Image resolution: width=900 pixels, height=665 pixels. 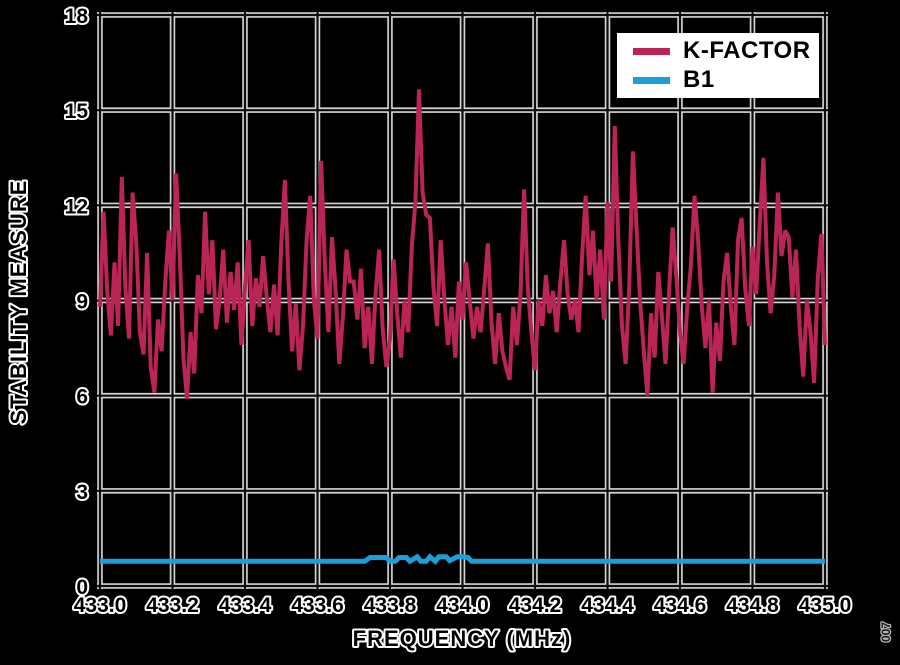 What do you see at coordinates (76, 206) in the screenshot?
I see `y-tick-label: 12` at bounding box center [76, 206].